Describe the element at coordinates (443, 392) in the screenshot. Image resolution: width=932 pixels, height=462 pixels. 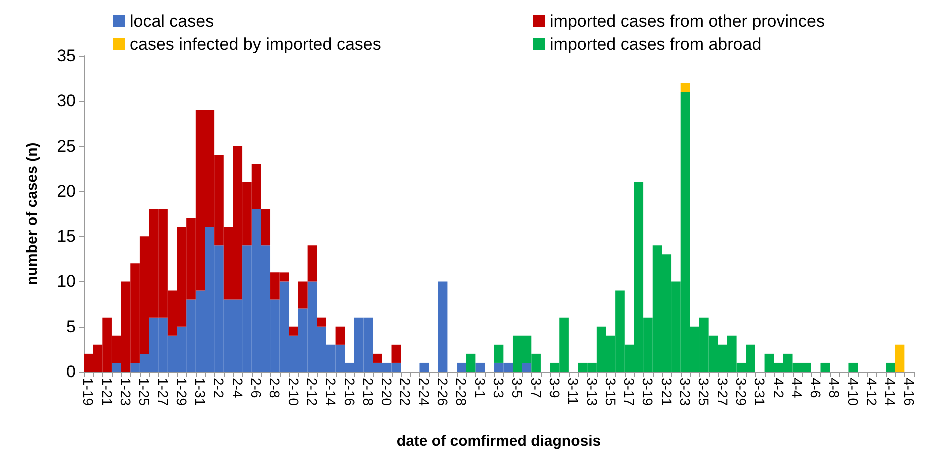
I see `x-tick-label: 2-26` at that location.